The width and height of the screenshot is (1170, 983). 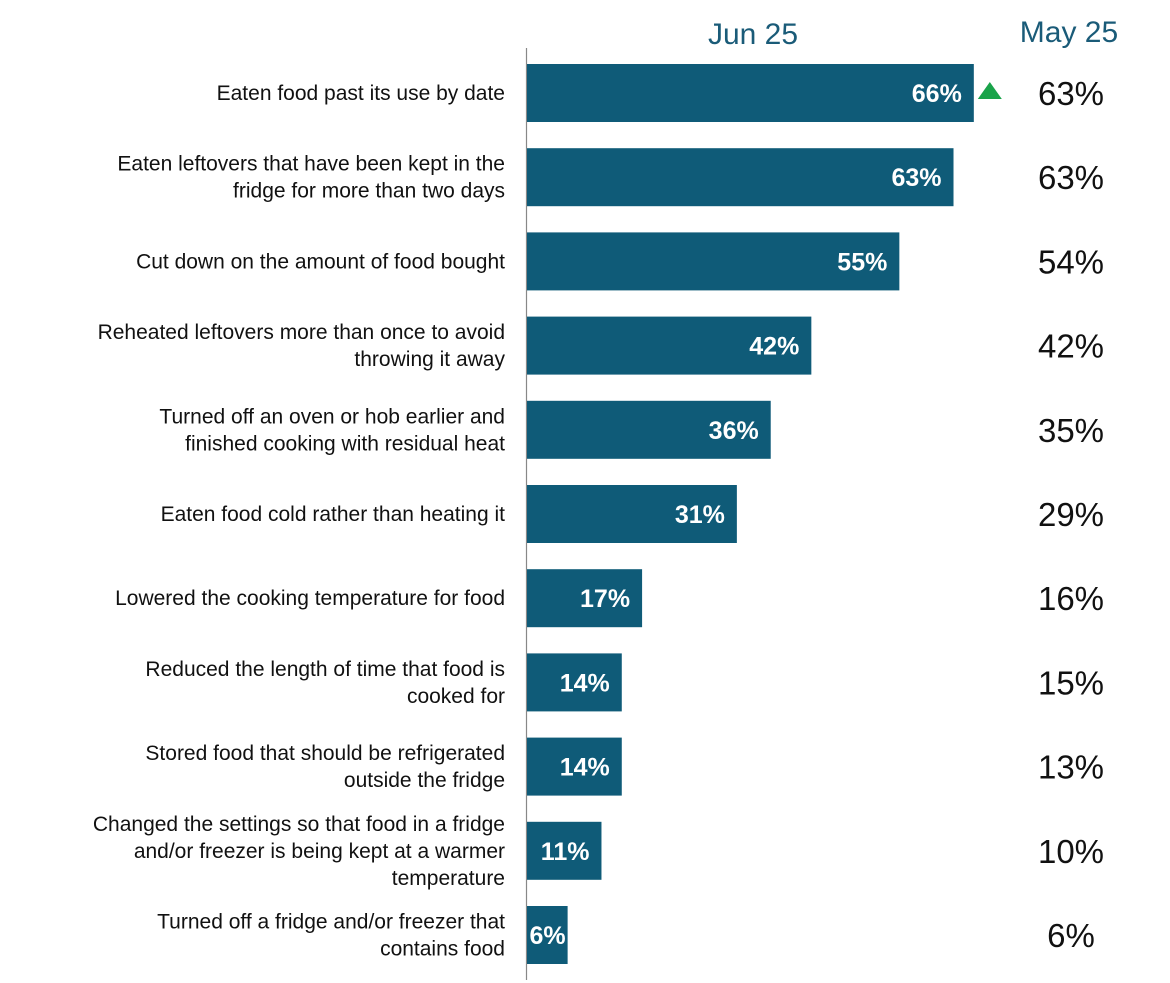 I want to click on bar-value-label: 66%, so click(x=937, y=94).